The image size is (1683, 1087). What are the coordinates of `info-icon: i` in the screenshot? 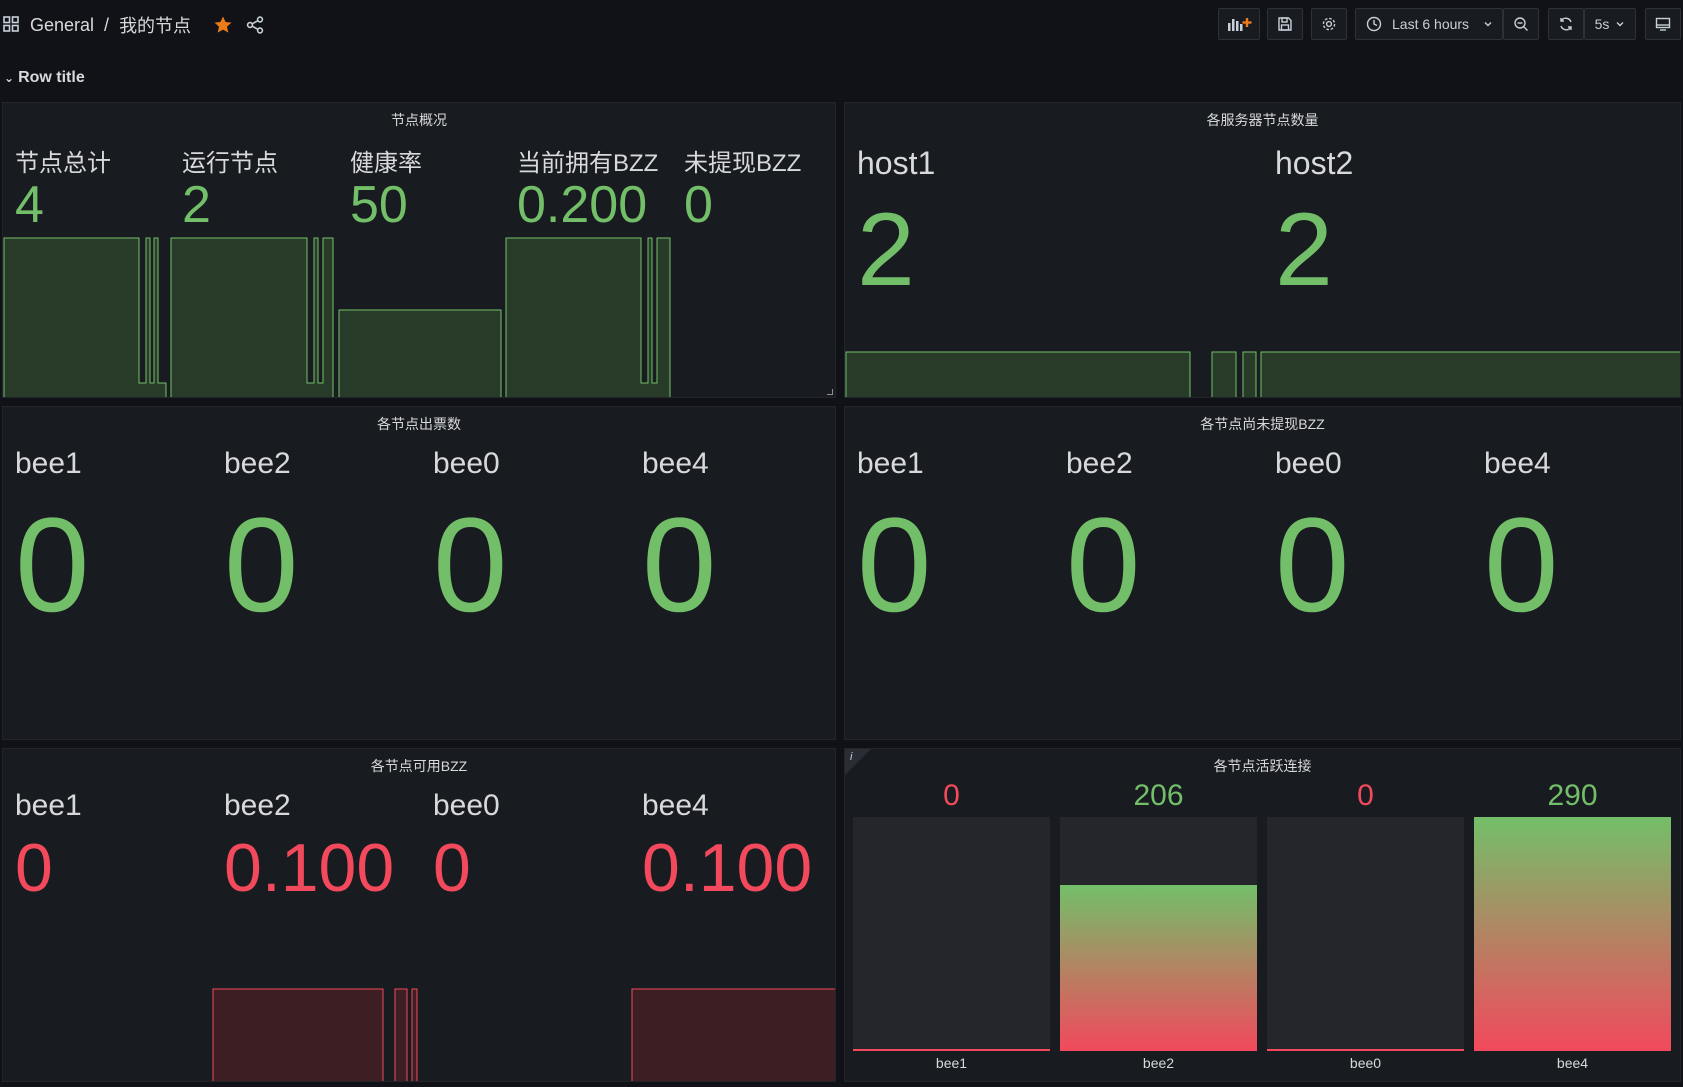 It's located at (851, 757).